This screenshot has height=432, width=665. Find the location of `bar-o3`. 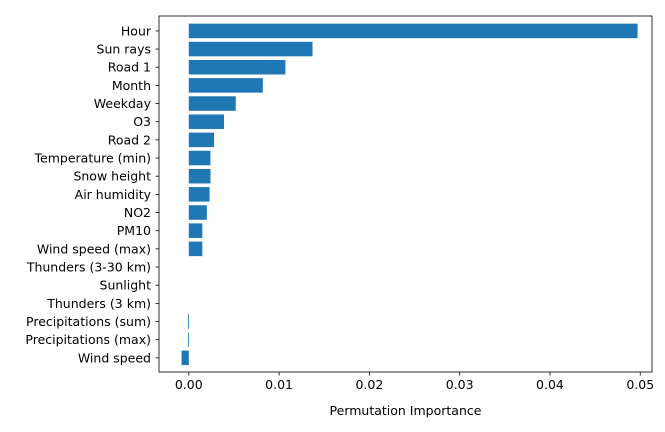

bar-o3 is located at coordinates (206, 121).